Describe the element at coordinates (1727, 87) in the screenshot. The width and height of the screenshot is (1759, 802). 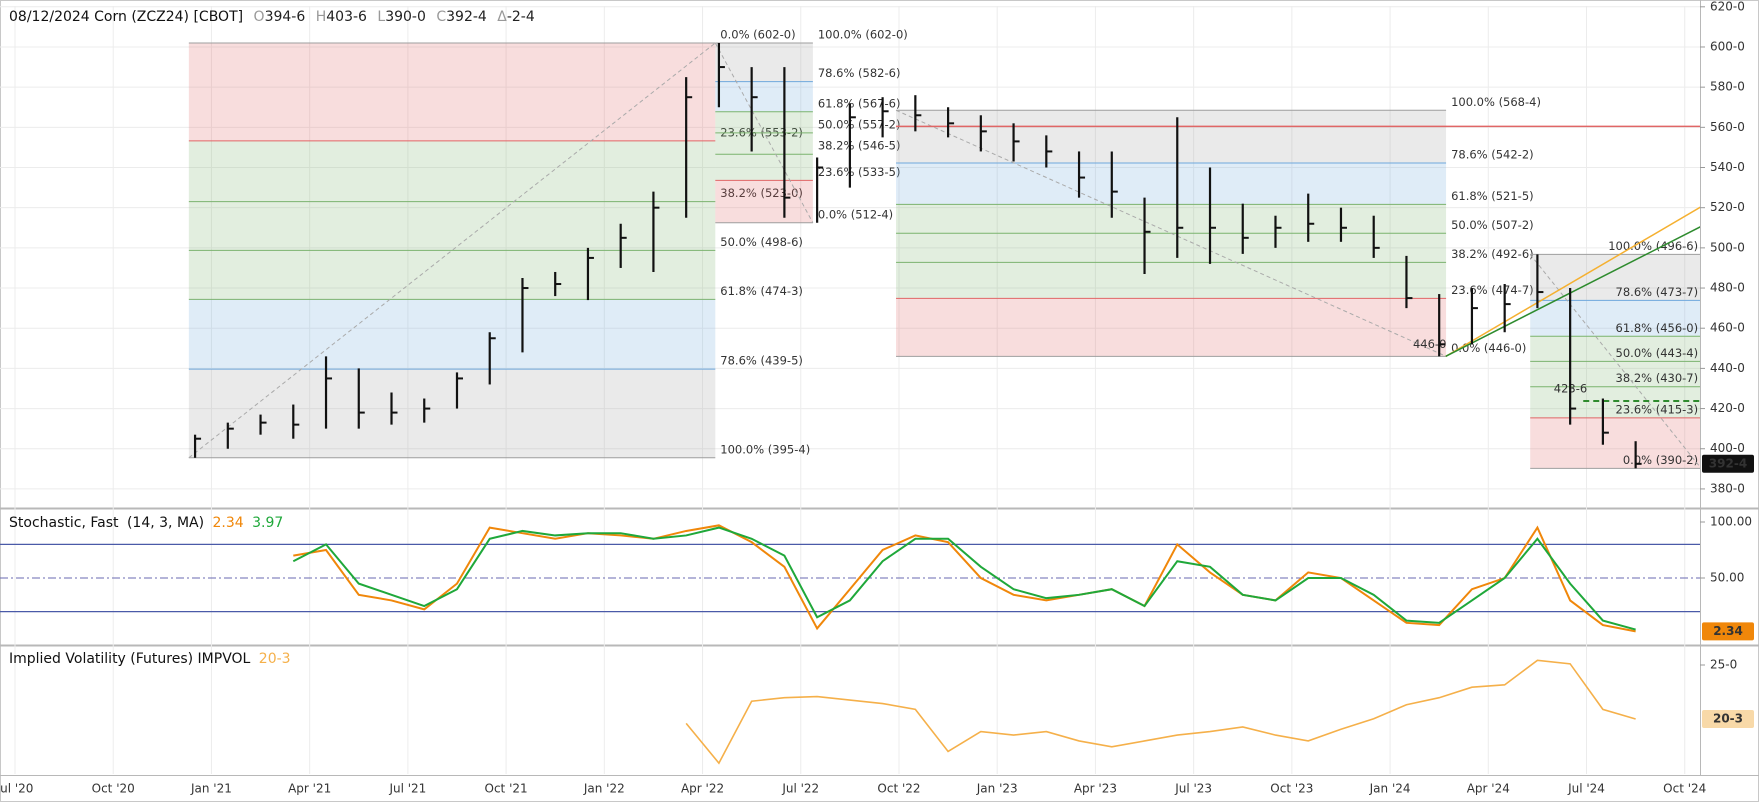
I see `y-tick-label: 580-0` at that location.